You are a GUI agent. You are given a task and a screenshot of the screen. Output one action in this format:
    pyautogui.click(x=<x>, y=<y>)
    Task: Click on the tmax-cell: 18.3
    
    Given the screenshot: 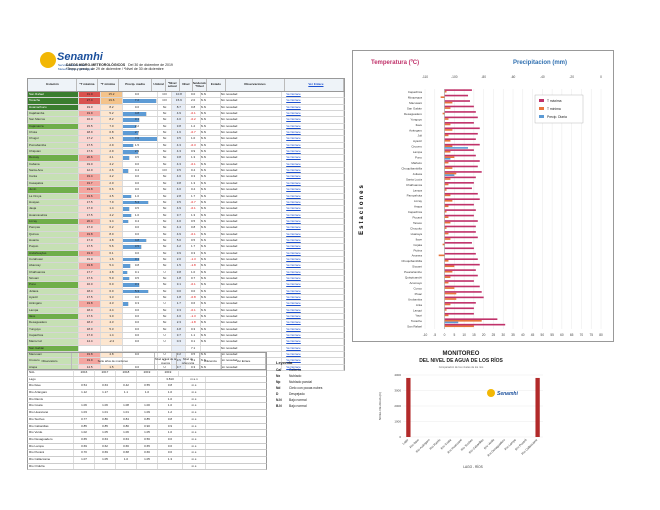 What is the action you would take?
    pyautogui.click(x=90, y=323)
    